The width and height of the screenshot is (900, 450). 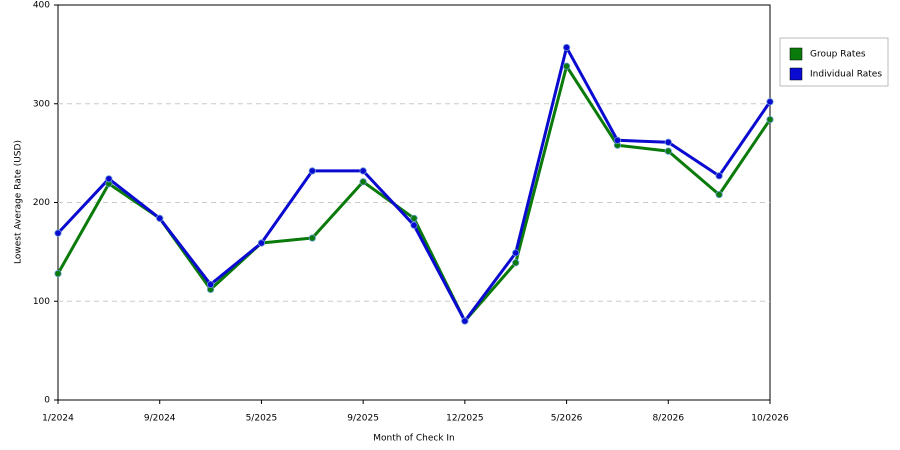 I want to click on x-tick-label: 10/2026, so click(x=770, y=419).